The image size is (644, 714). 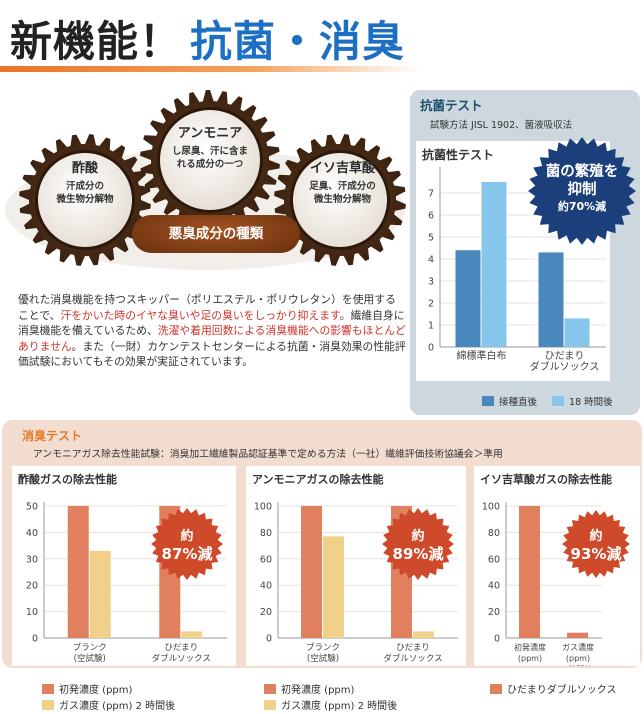 I want to click on gear-sub: 汗成分の, so click(x=84, y=186).